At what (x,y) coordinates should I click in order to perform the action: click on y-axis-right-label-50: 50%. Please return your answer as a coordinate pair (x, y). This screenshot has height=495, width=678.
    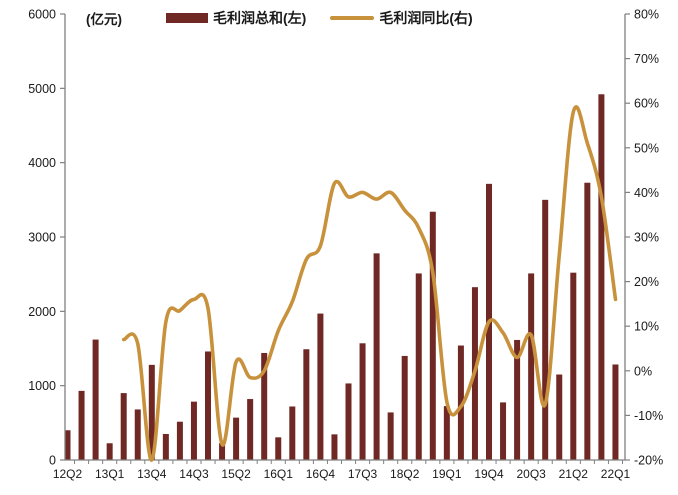
    Looking at the image, I should click on (646, 148).